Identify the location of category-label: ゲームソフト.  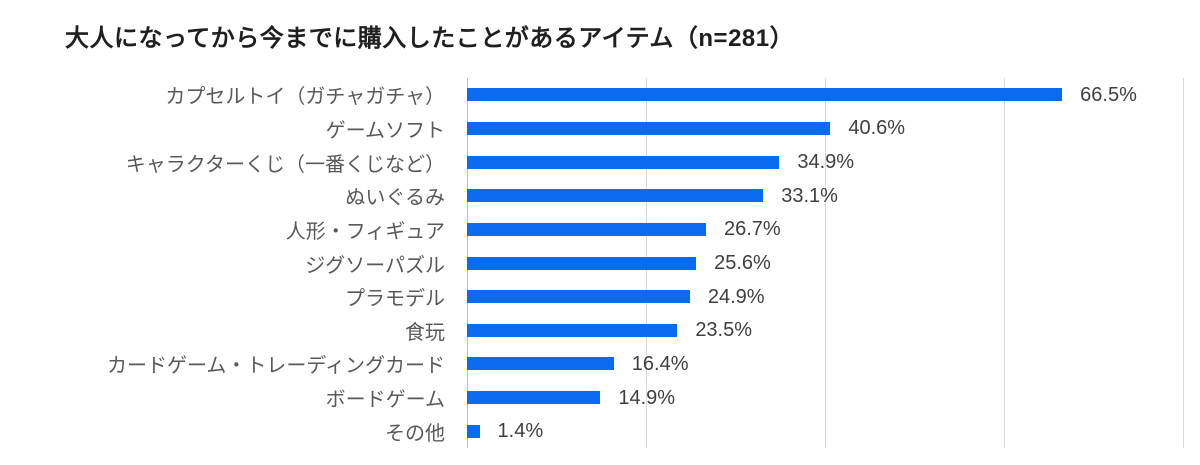
(385, 130).